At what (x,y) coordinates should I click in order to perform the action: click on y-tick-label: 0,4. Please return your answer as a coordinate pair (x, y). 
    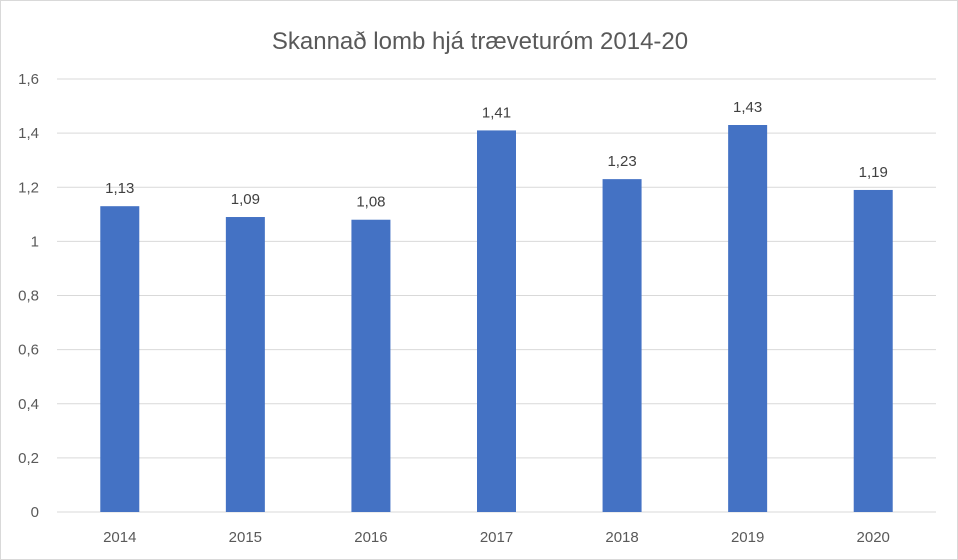
    Looking at the image, I should click on (28, 404).